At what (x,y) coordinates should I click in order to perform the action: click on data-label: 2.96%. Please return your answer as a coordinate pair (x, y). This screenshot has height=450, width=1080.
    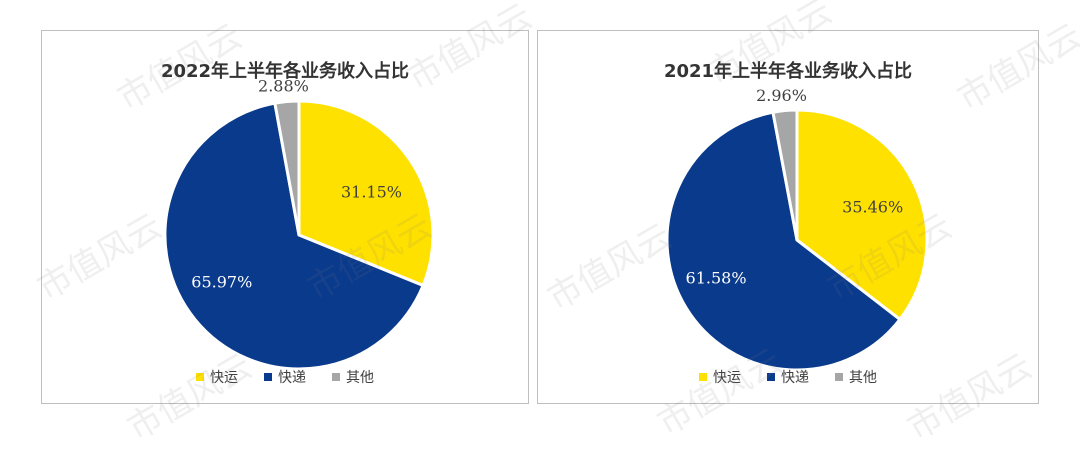
    Looking at the image, I should click on (781, 95).